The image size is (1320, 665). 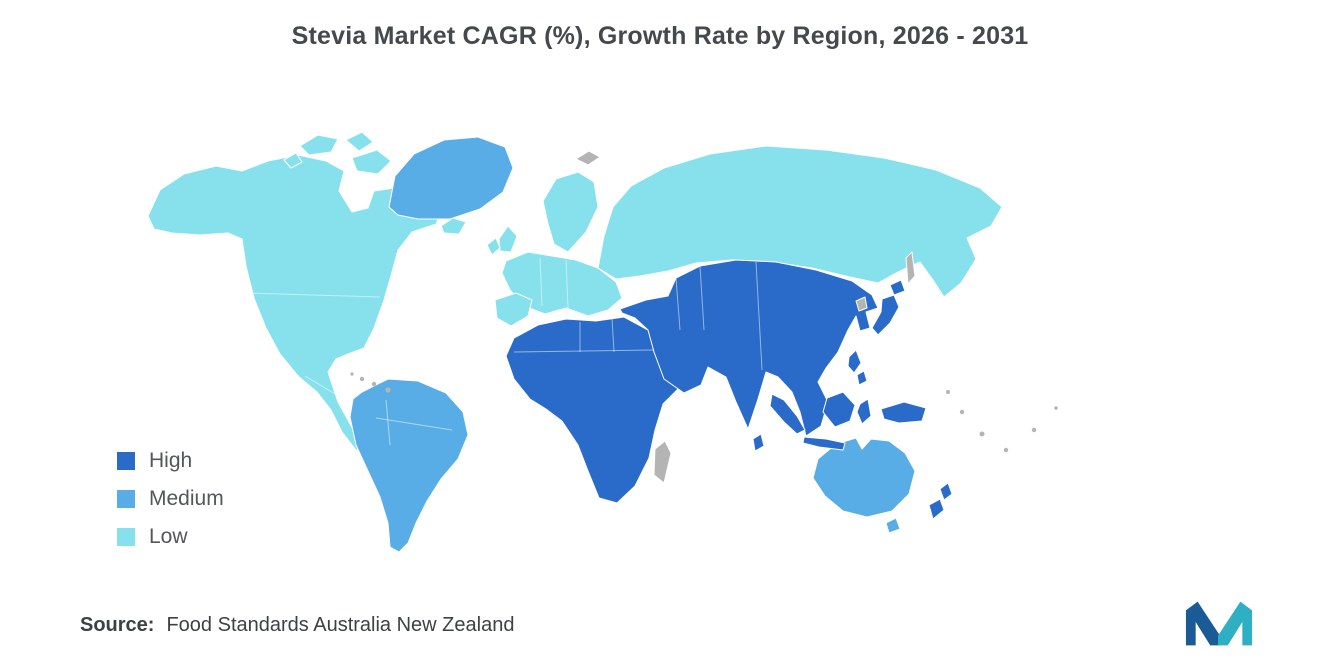 What do you see at coordinates (864, 411) in the screenshot?
I see `region-sulawesi` at bounding box center [864, 411].